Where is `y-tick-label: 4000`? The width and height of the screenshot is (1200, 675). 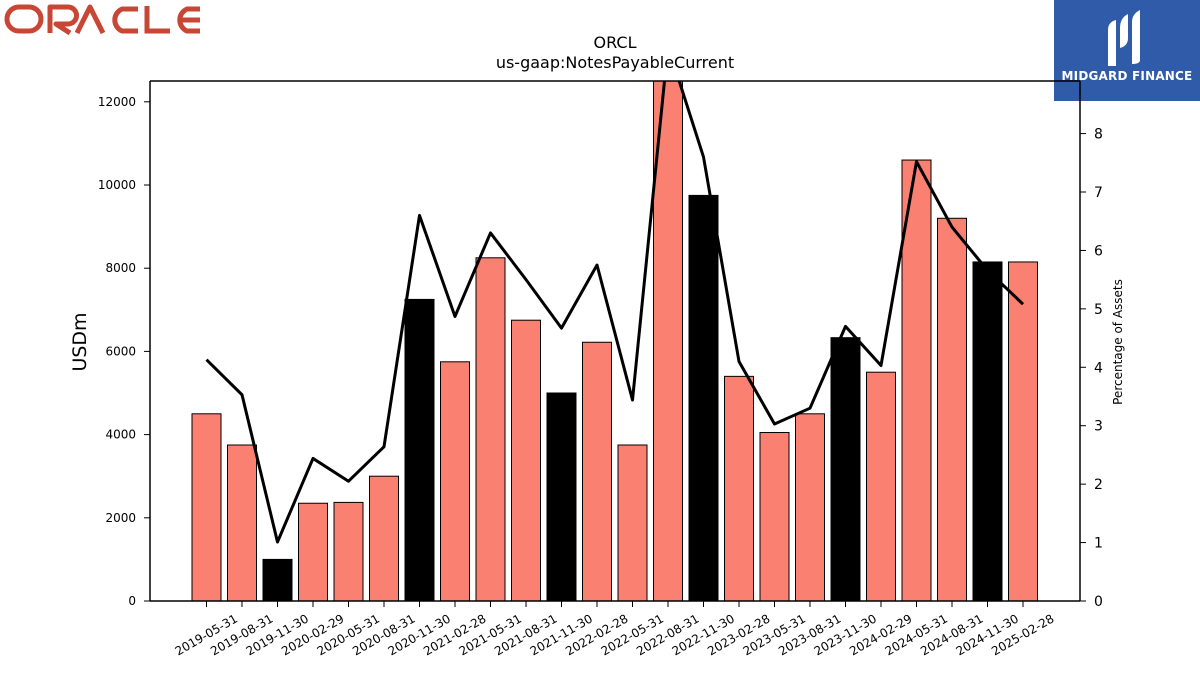 y-tick-label: 4000 is located at coordinates (120, 435).